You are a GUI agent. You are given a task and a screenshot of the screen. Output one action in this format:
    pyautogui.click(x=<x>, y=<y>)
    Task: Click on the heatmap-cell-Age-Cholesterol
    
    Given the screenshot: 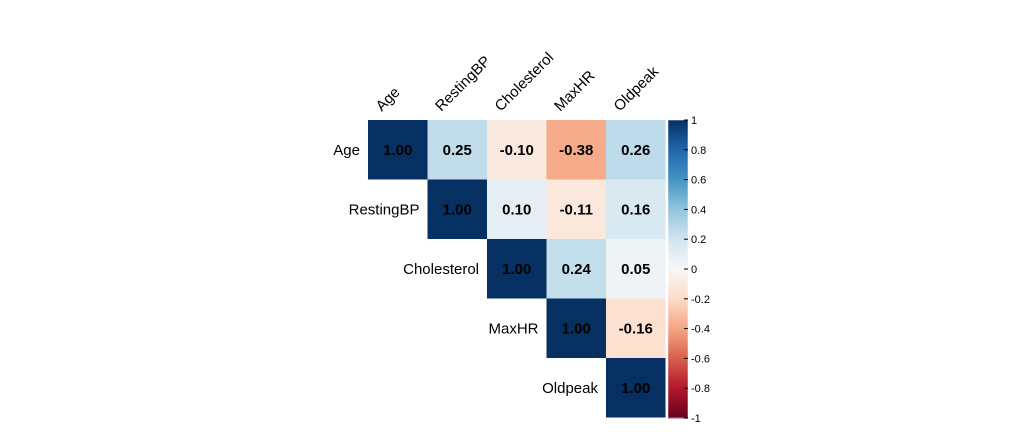 What is the action you would take?
    pyautogui.click(x=517, y=150)
    